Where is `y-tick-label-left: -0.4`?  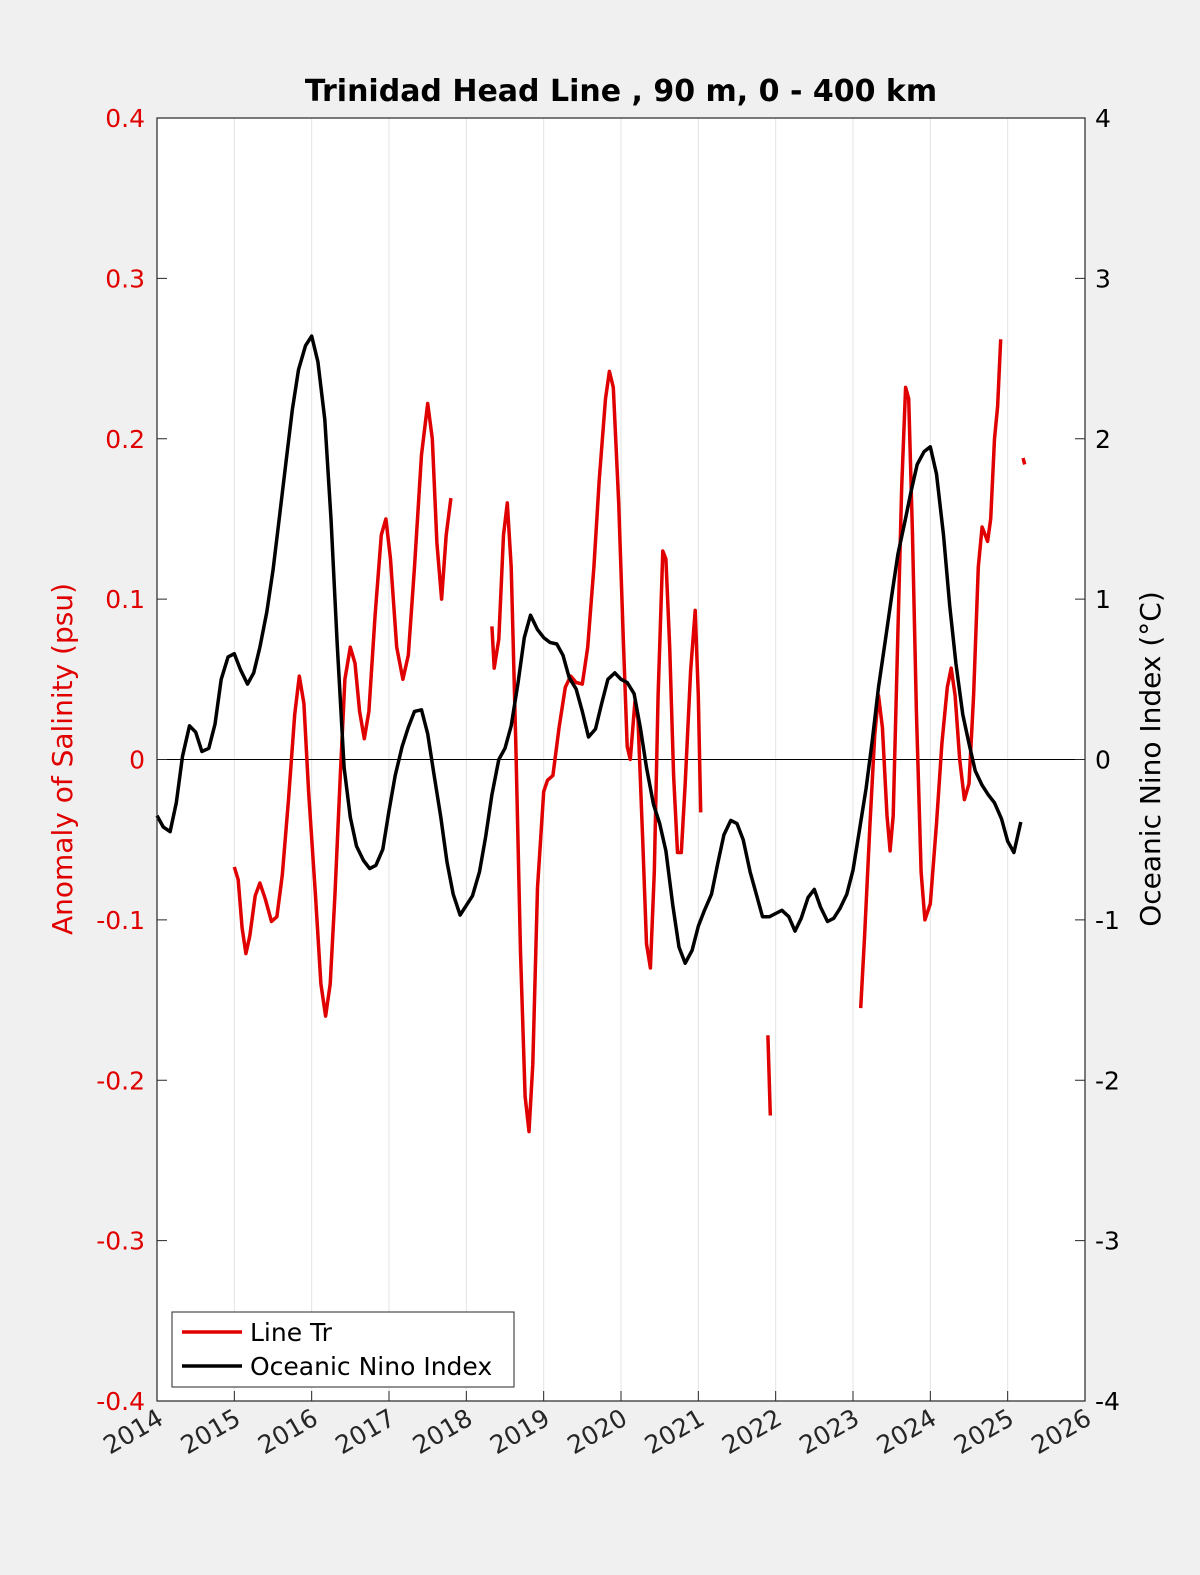
y-tick-label-left: -0.4 is located at coordinates (120, 1401).